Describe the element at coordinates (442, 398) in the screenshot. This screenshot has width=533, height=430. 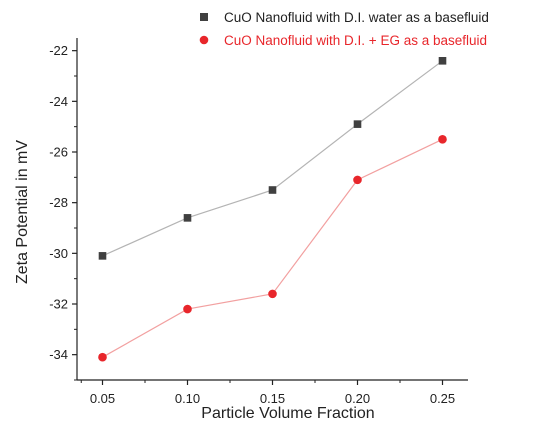
I see `x-tick-label: 0.25` at that location.